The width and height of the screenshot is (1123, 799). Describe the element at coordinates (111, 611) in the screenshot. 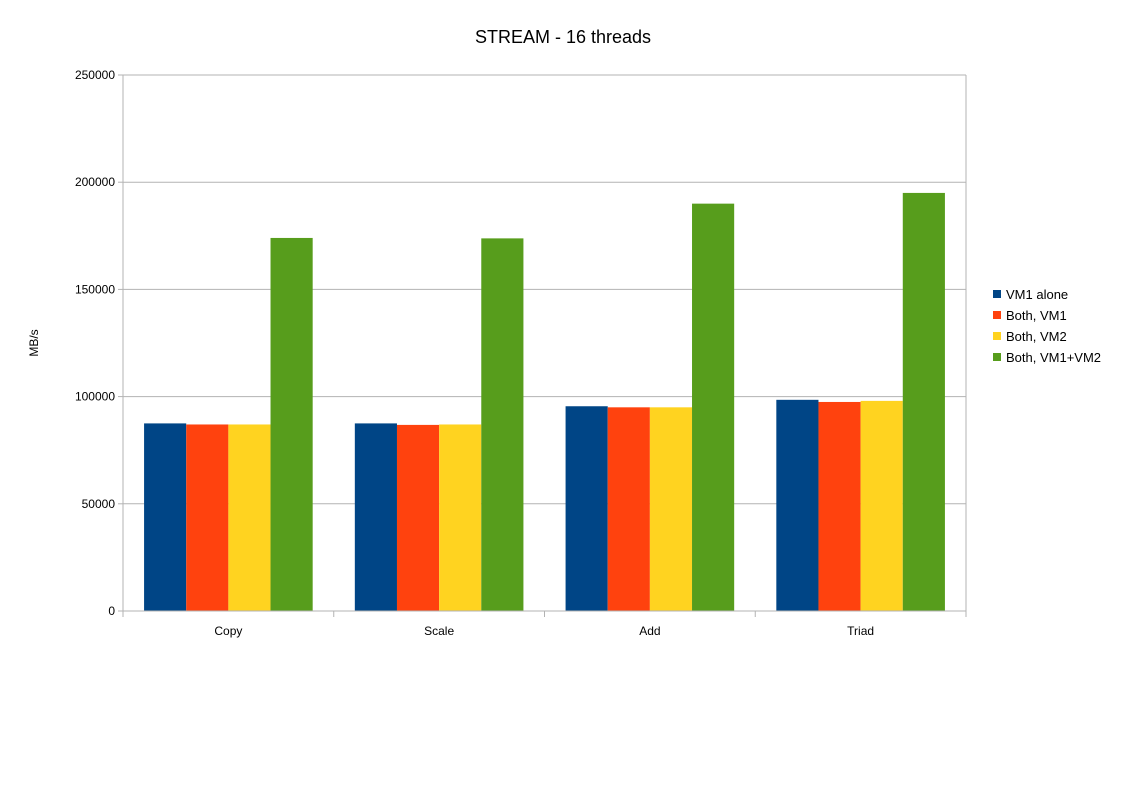

I see `y-tick-label: 0` at that location.